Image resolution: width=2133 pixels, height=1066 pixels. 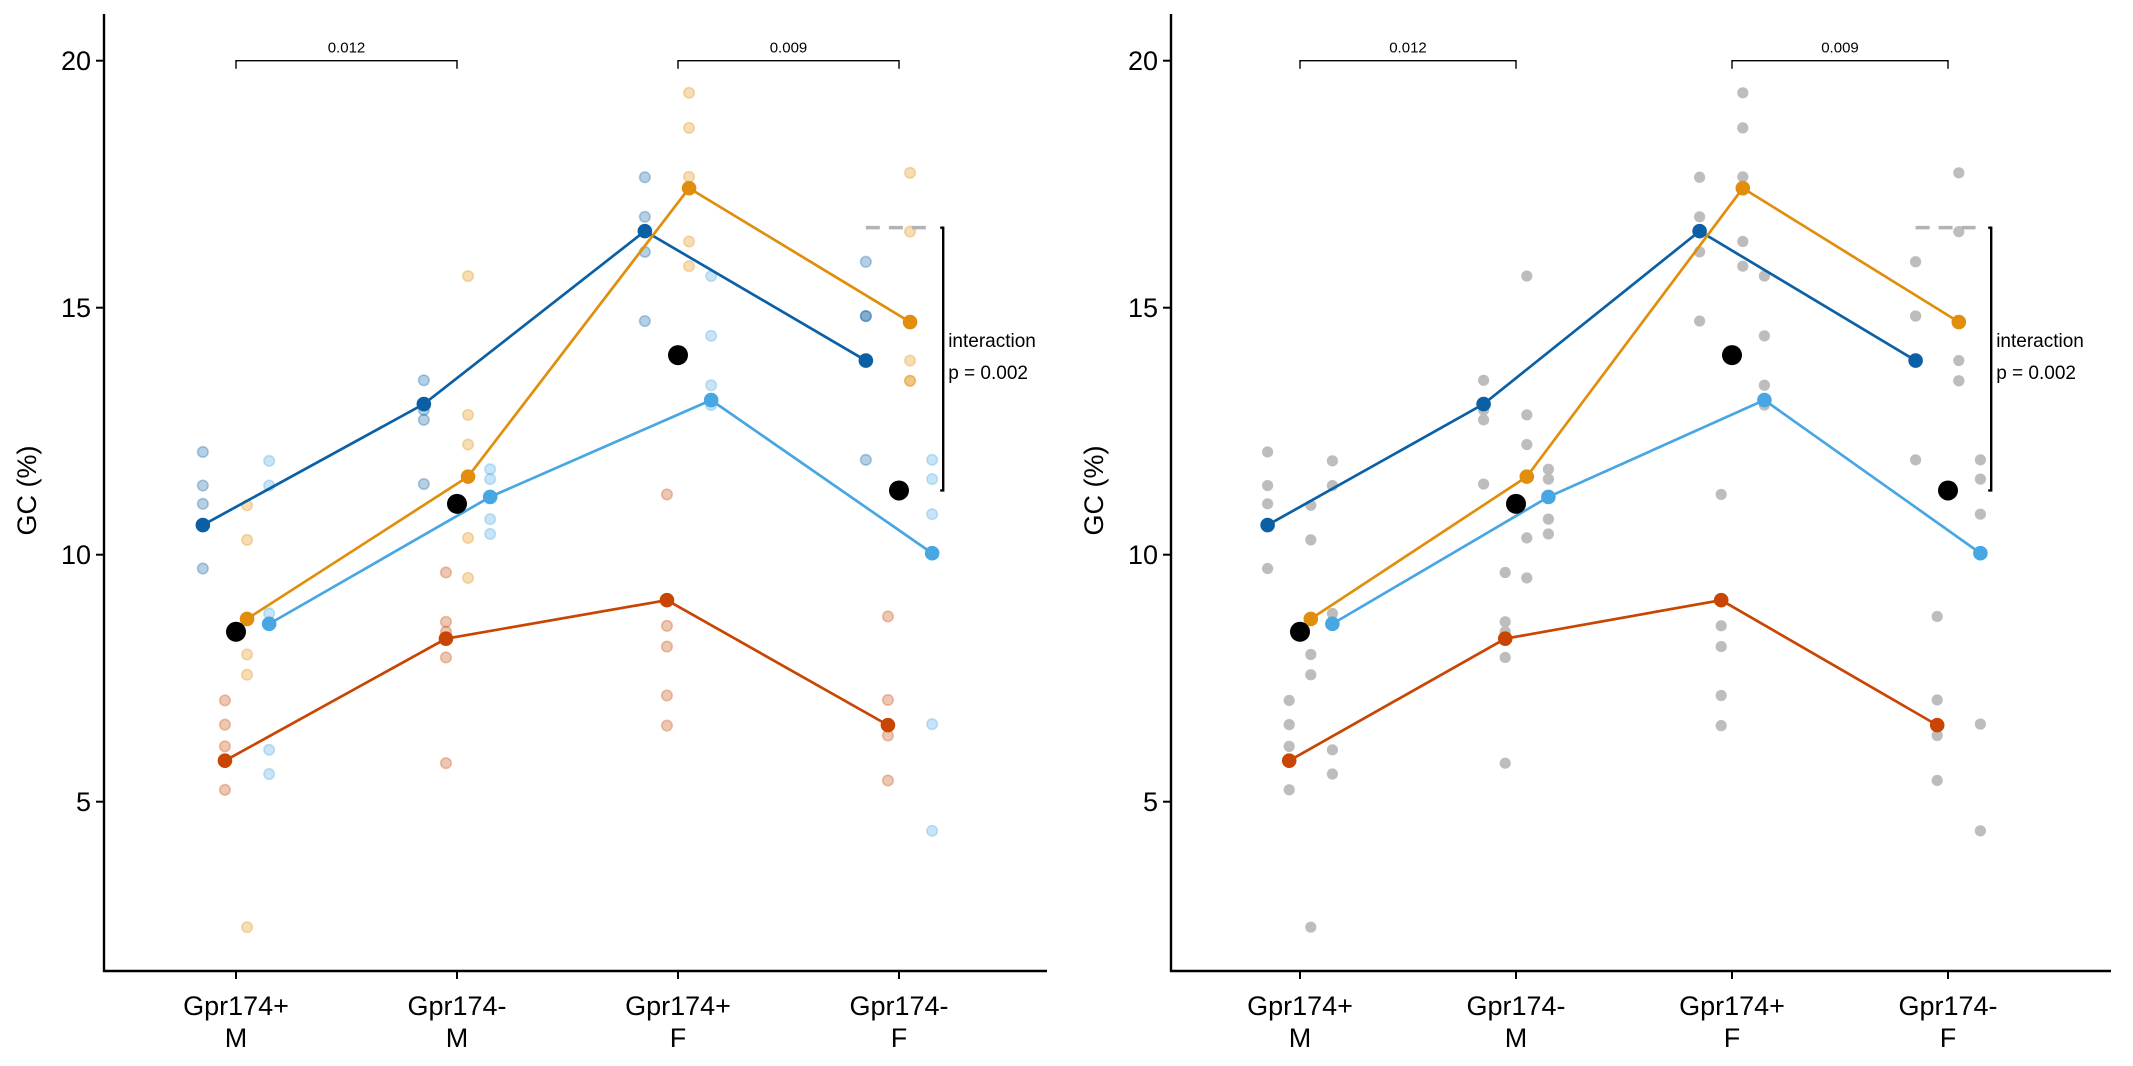 I want to click on x-tick-label: Gpr174-M, so click(x=1515, y=1022).